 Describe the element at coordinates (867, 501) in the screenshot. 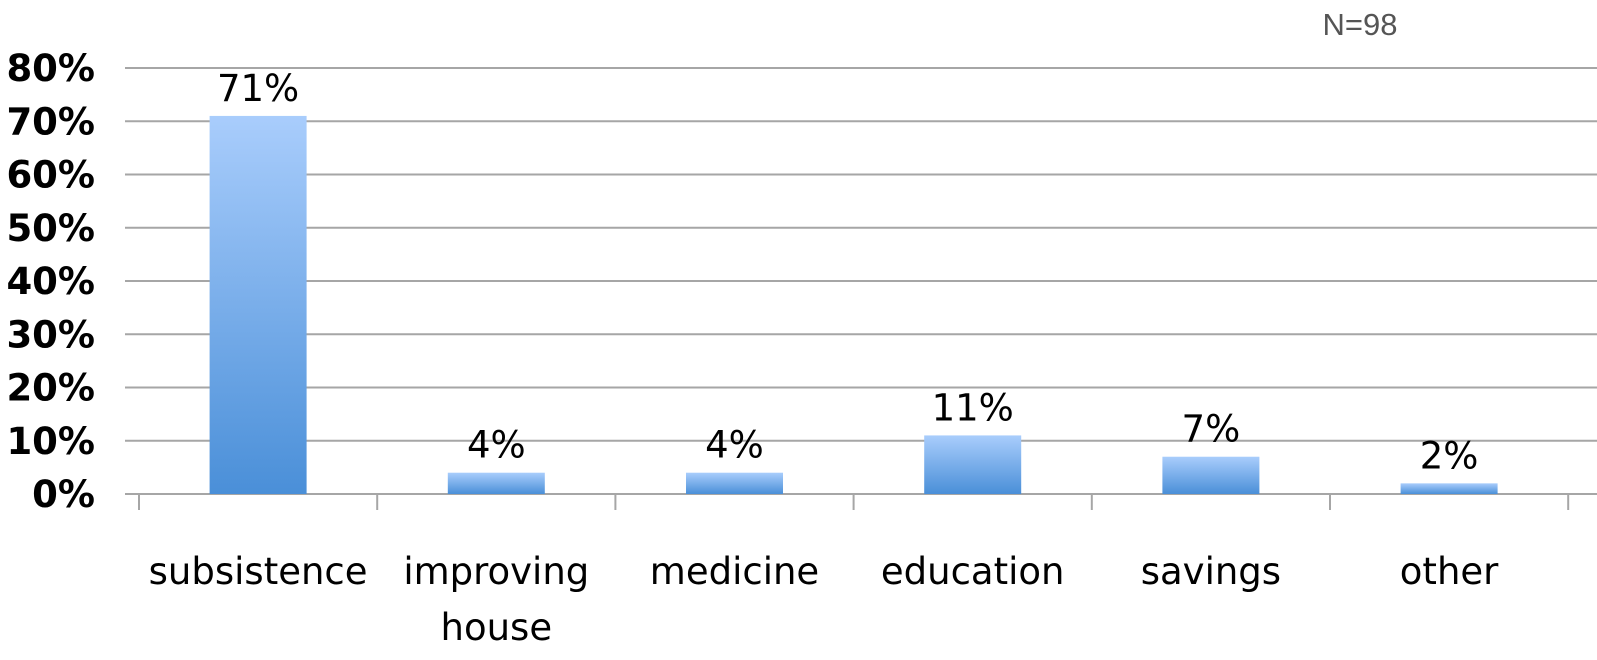

I see `x-axis` at that location.